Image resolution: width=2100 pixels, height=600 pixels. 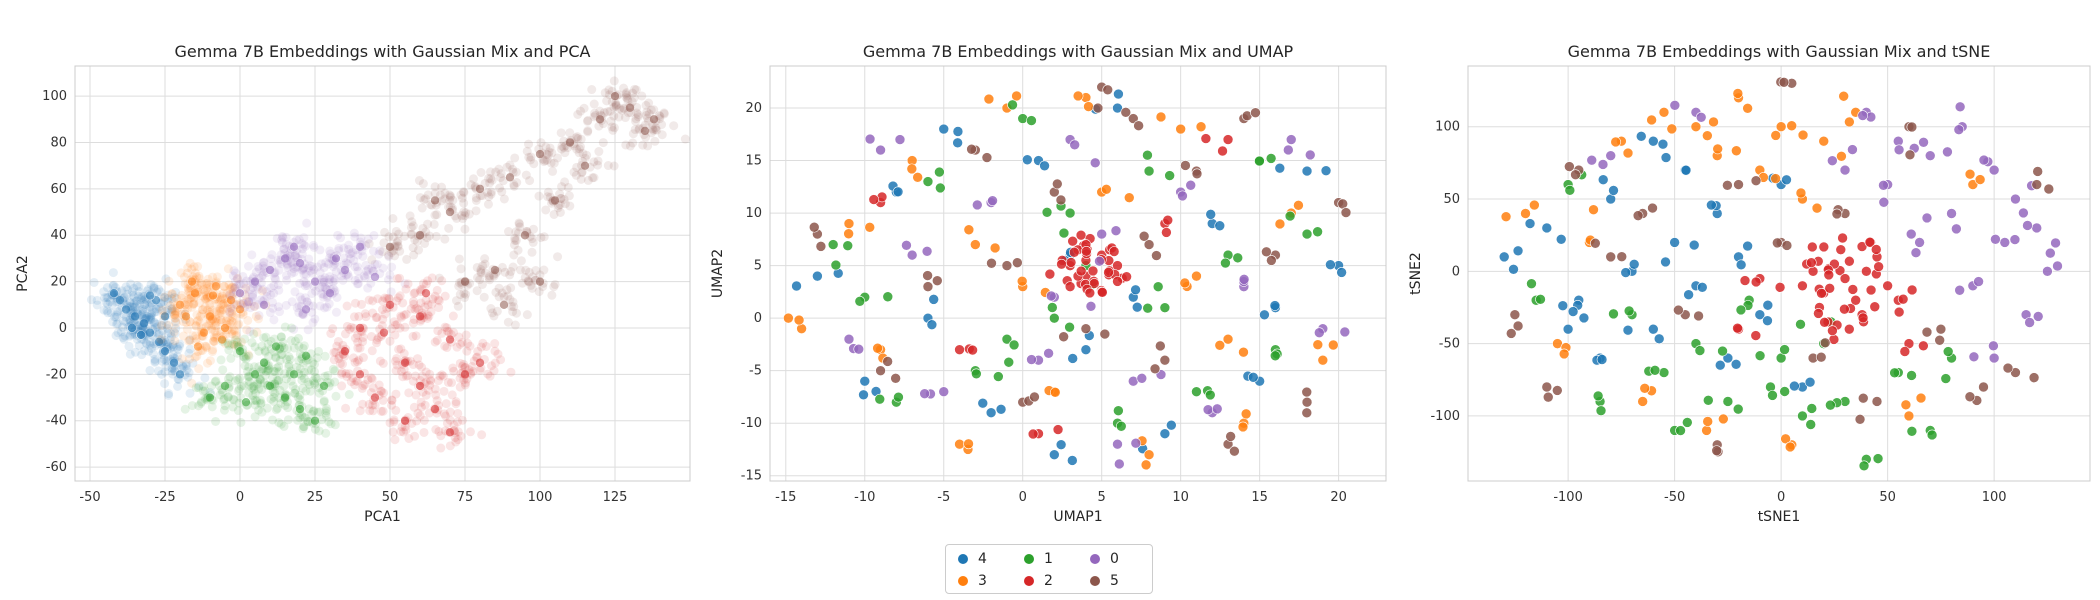 What do you see at coordinates (1568, 497) in the screenshot?
I see `x-tick-label: -100` at bounding box center [1568, 497].